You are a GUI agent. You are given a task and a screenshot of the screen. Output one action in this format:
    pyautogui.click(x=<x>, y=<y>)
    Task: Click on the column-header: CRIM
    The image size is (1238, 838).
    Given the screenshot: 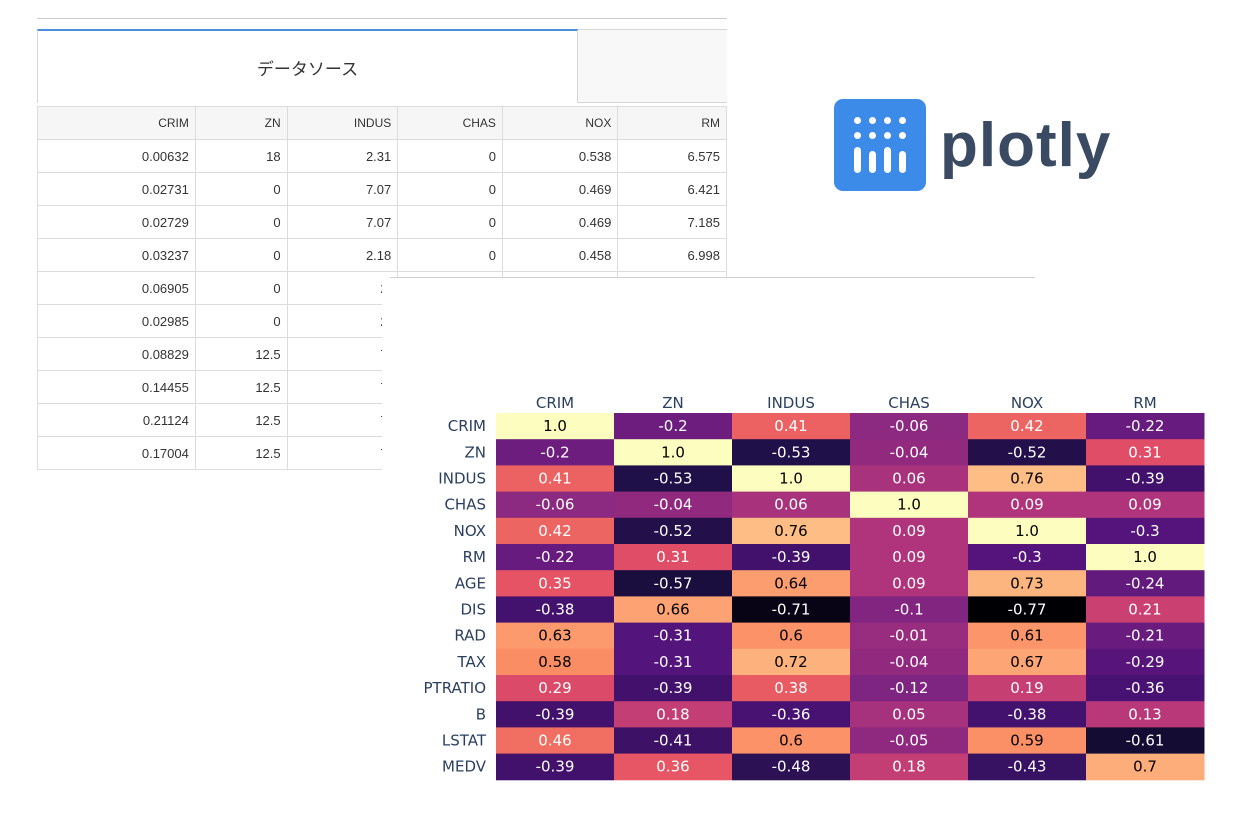 What is the action you would take?
    pyautogui.click(x=116, y=123)
    